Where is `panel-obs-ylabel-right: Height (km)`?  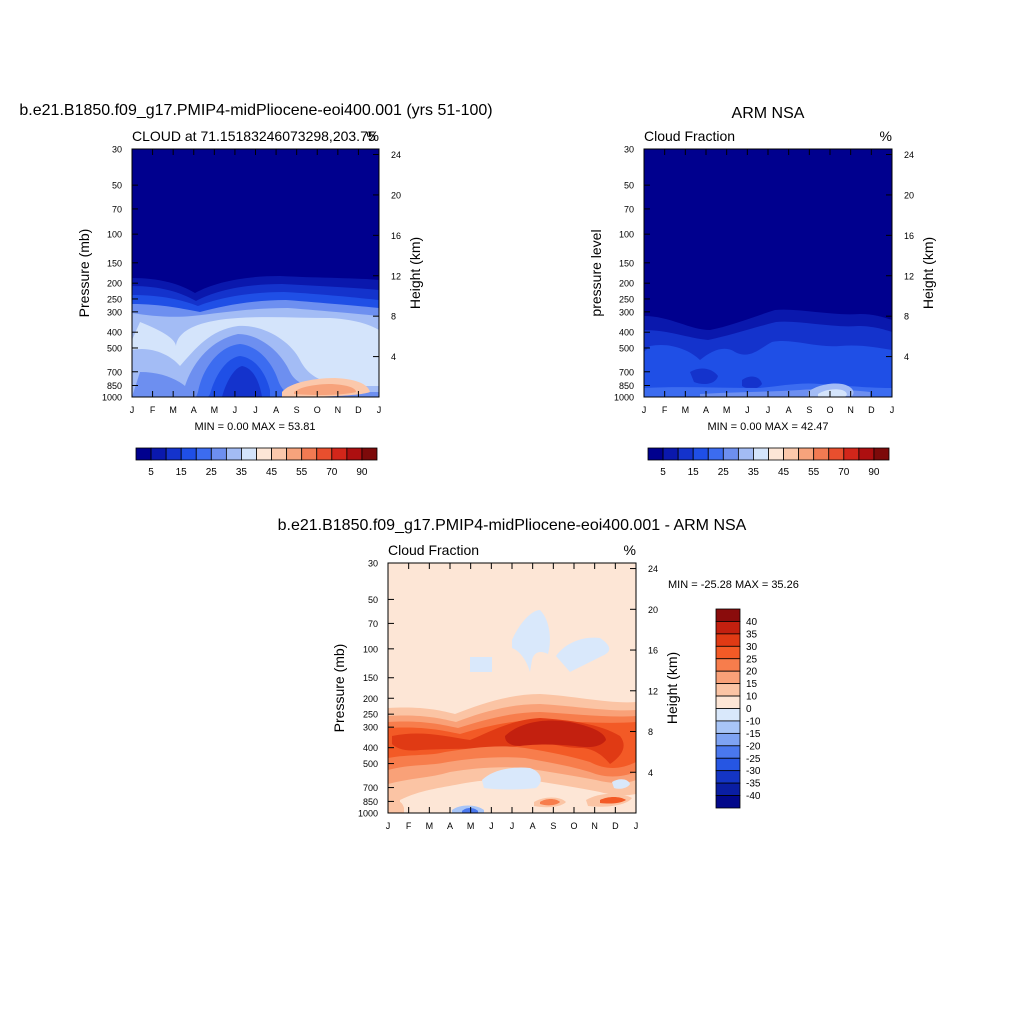
panel-obs-ylabel-right: Height (km) is located at coordinates (928, 273).